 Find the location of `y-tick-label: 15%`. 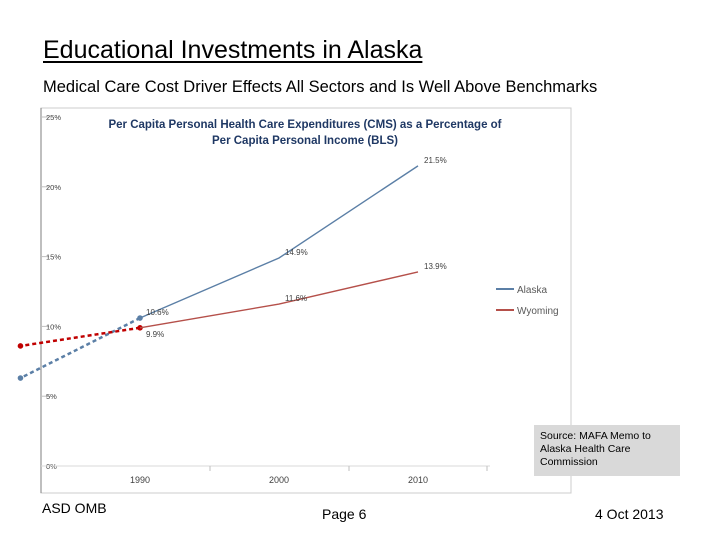

y-tick-label: 15% is located at coordinates (53, 257).